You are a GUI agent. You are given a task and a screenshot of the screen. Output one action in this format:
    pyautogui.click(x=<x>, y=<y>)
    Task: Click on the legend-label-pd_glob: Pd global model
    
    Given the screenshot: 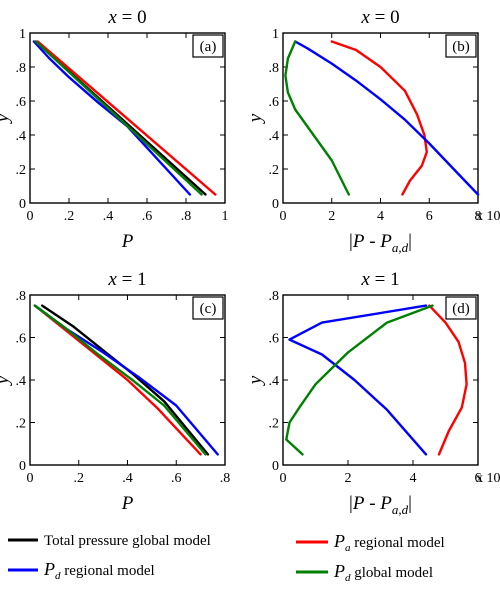 What is the action you would take?
    pyautogui.click(x=383, y=572)
    